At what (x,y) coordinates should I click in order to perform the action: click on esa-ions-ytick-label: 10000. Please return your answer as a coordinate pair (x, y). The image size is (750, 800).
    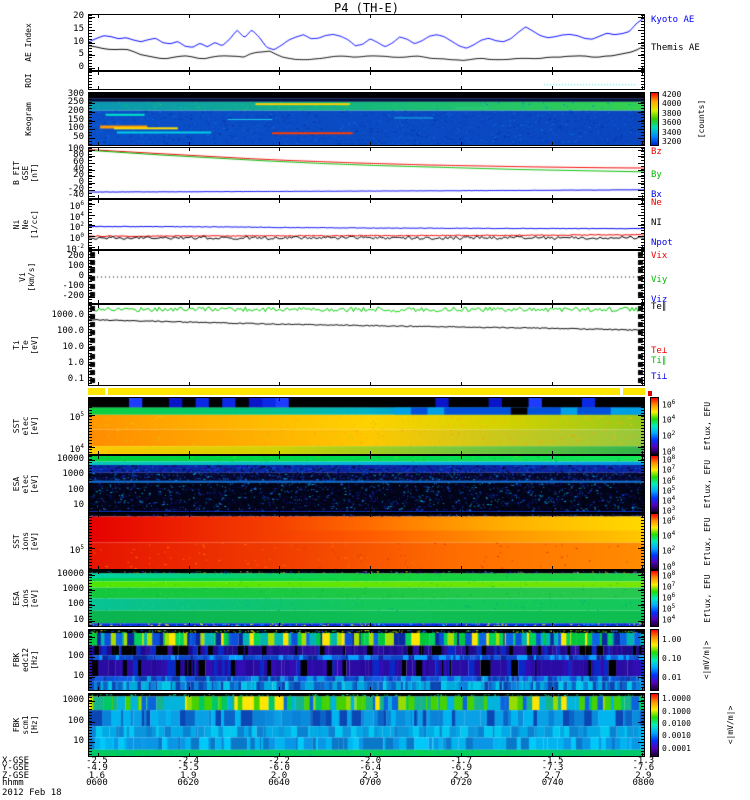
    Looking at the image, I should click on (70, 573).